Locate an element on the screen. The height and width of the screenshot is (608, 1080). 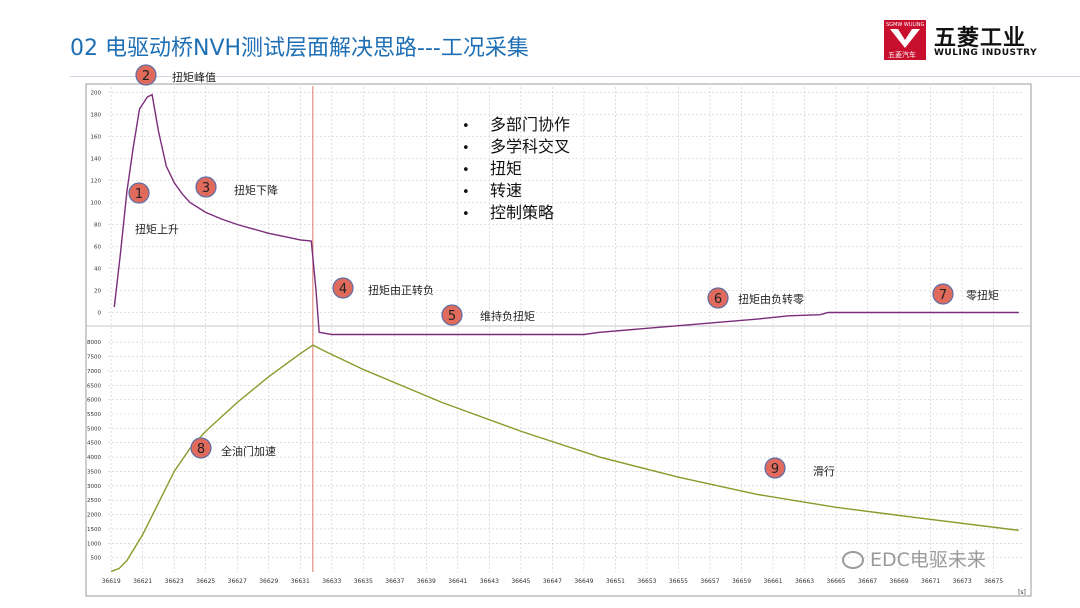
x-tick-label: 36631 is located at coordinates (300, 581).